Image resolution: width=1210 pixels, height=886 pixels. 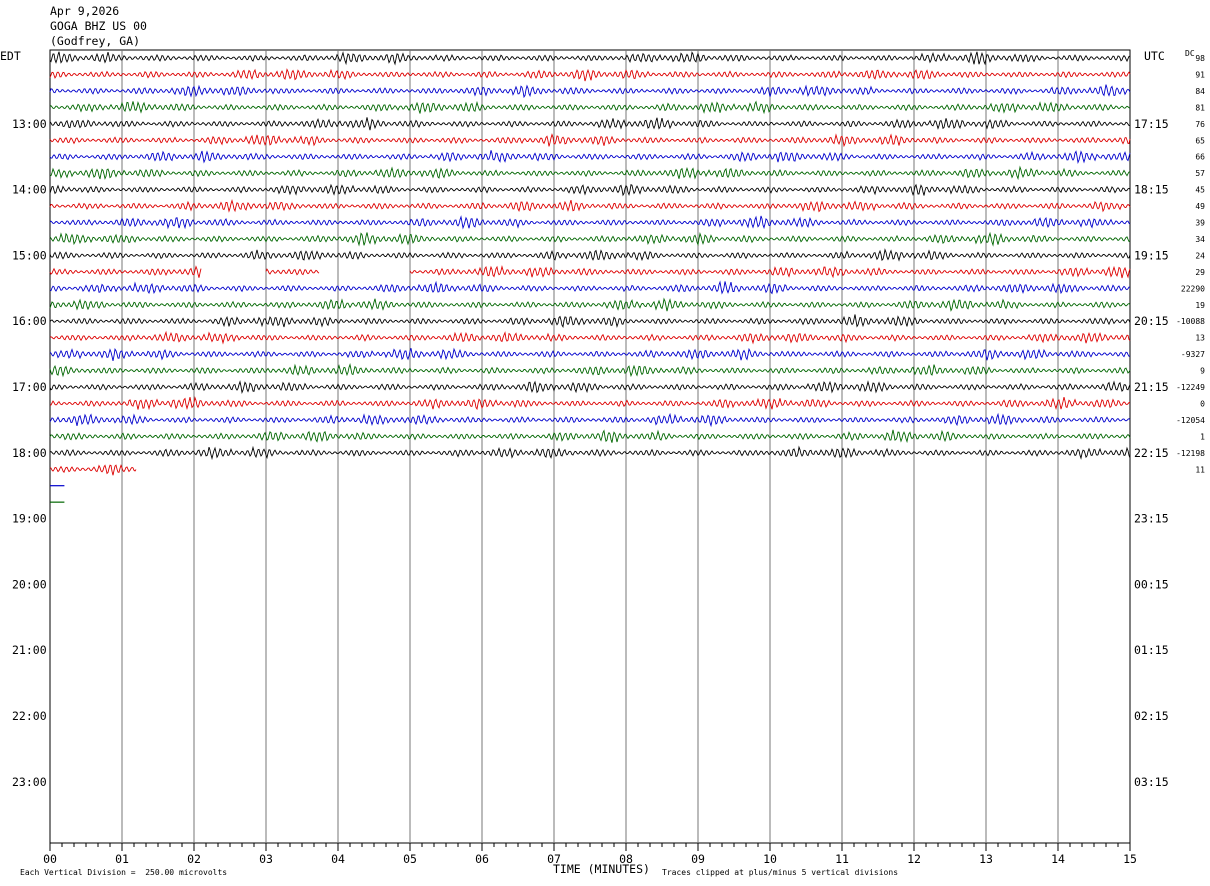 What do you see at coordinates (842, 859) in the screenshot?
I see `x-tick-label: 11` at bounding box center [842, 859].